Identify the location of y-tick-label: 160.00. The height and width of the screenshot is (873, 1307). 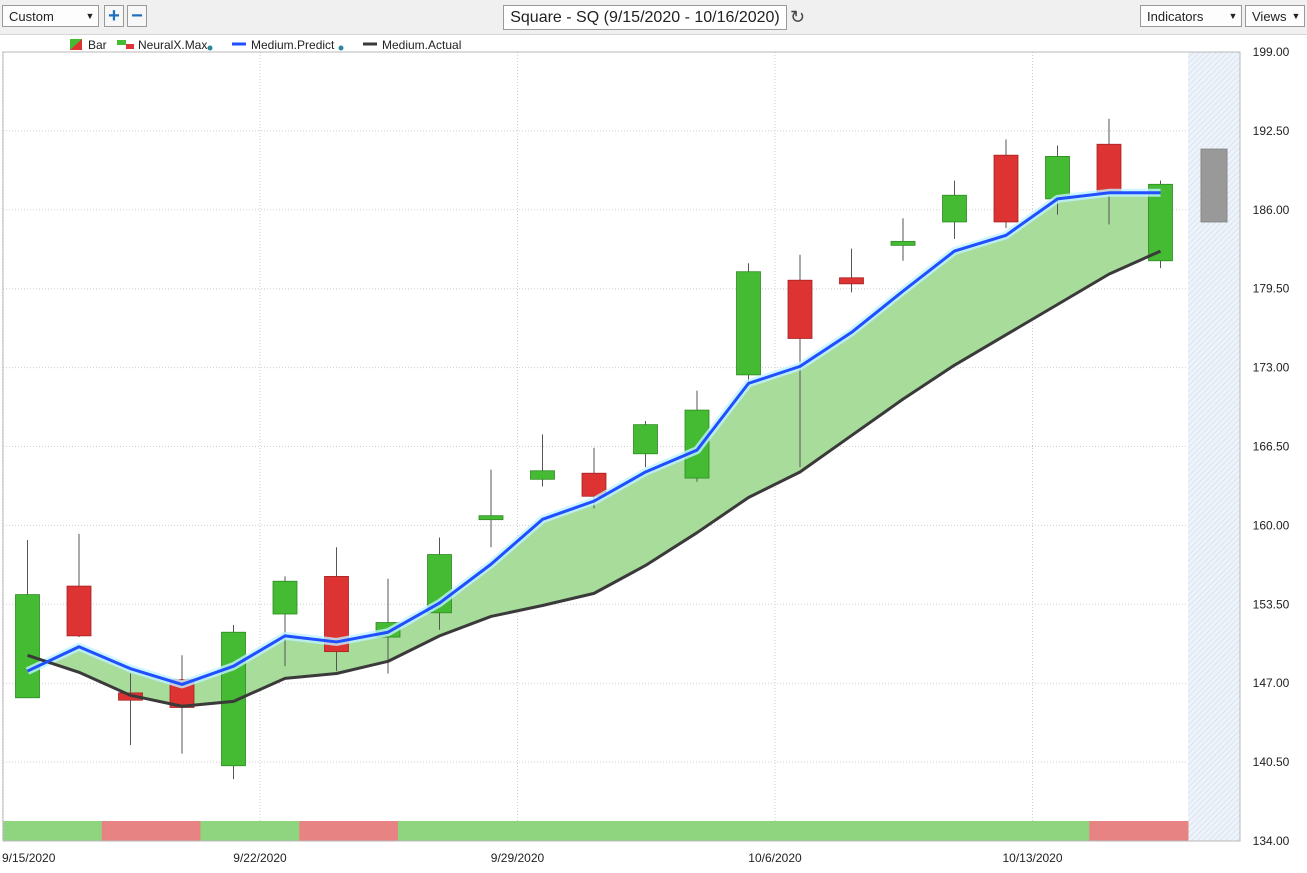
(1271, 525).